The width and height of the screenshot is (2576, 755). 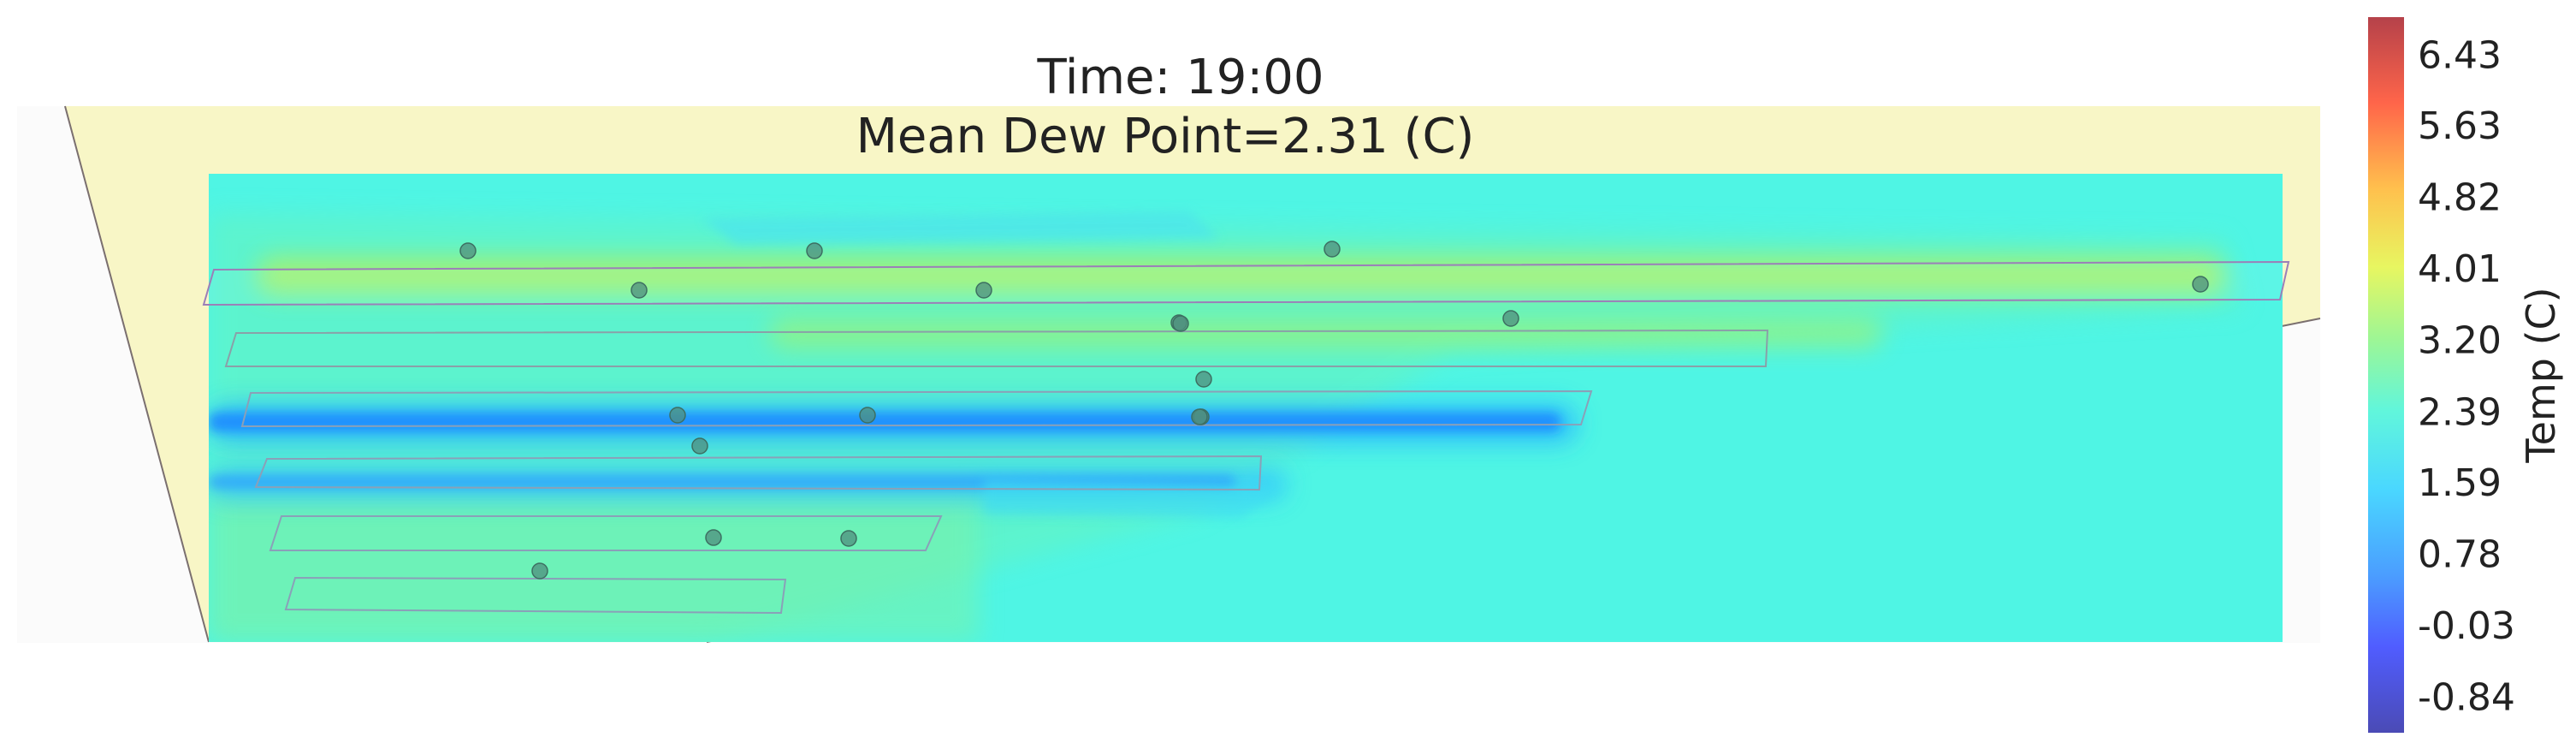 What do you see at coordinates (2460, 269) in the screenshot?
I see `colorbar-tick-label: 4.01` at bounding box center [2460, 269].